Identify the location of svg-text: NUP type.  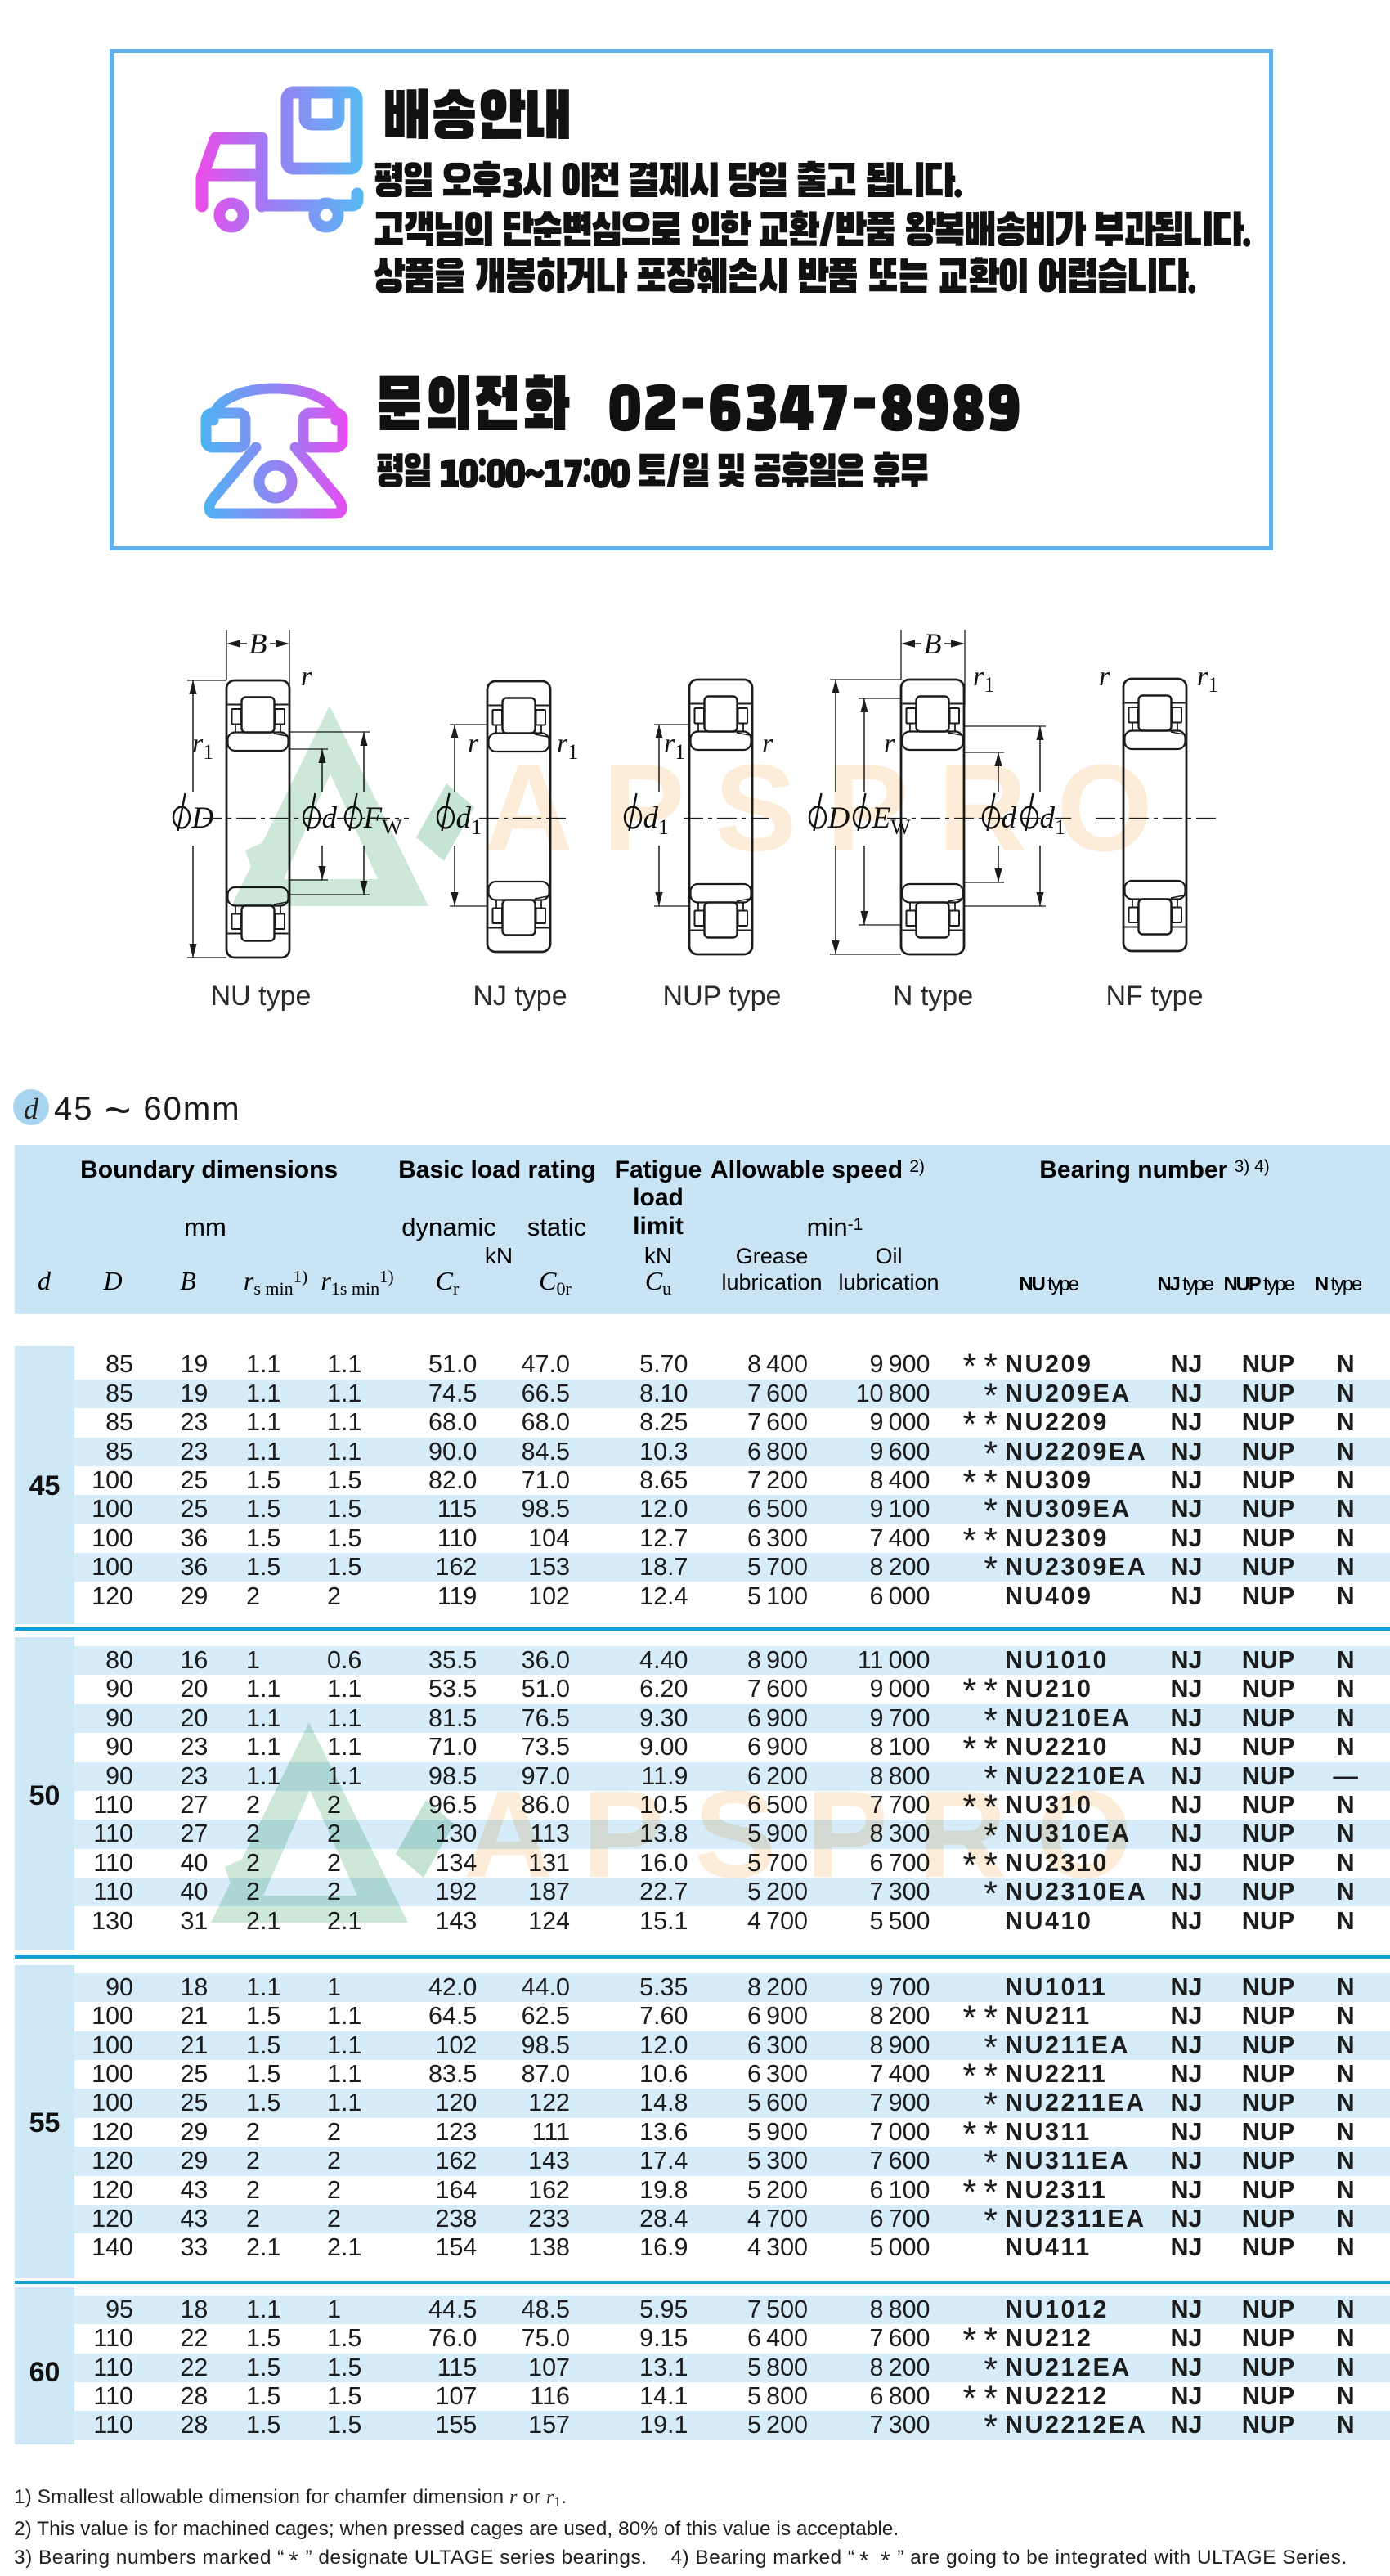
(722, 997).